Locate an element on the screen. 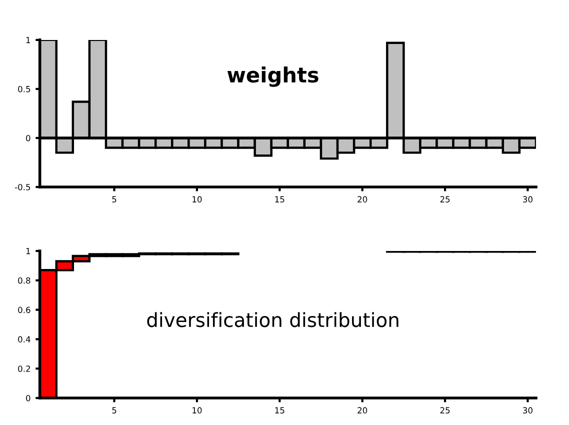  text: diversification distribution is located at coordinates (272, 320).